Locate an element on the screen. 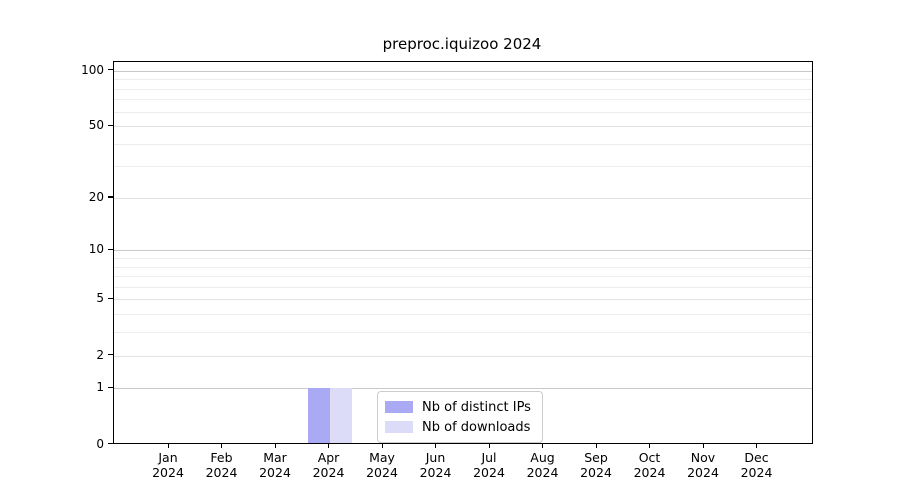 The width and height of the screenshot is (900, 500). x-tick-label: Jun 2024 is located at coordinates (435, 465).